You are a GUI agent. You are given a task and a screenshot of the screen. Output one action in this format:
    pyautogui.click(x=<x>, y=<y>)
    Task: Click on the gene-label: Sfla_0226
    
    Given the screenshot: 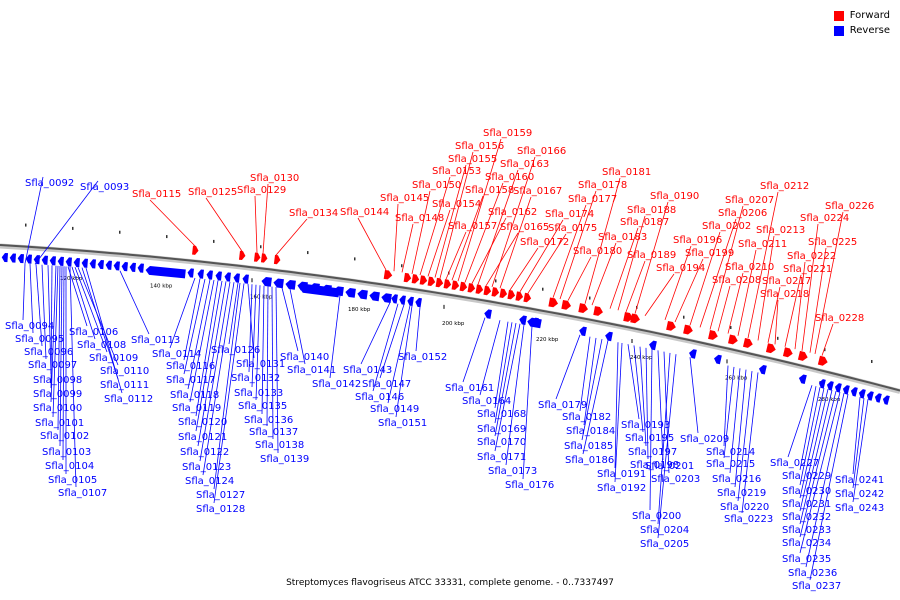 What is the action you would take?
    pyautogui.click(x=849, y=206)
    